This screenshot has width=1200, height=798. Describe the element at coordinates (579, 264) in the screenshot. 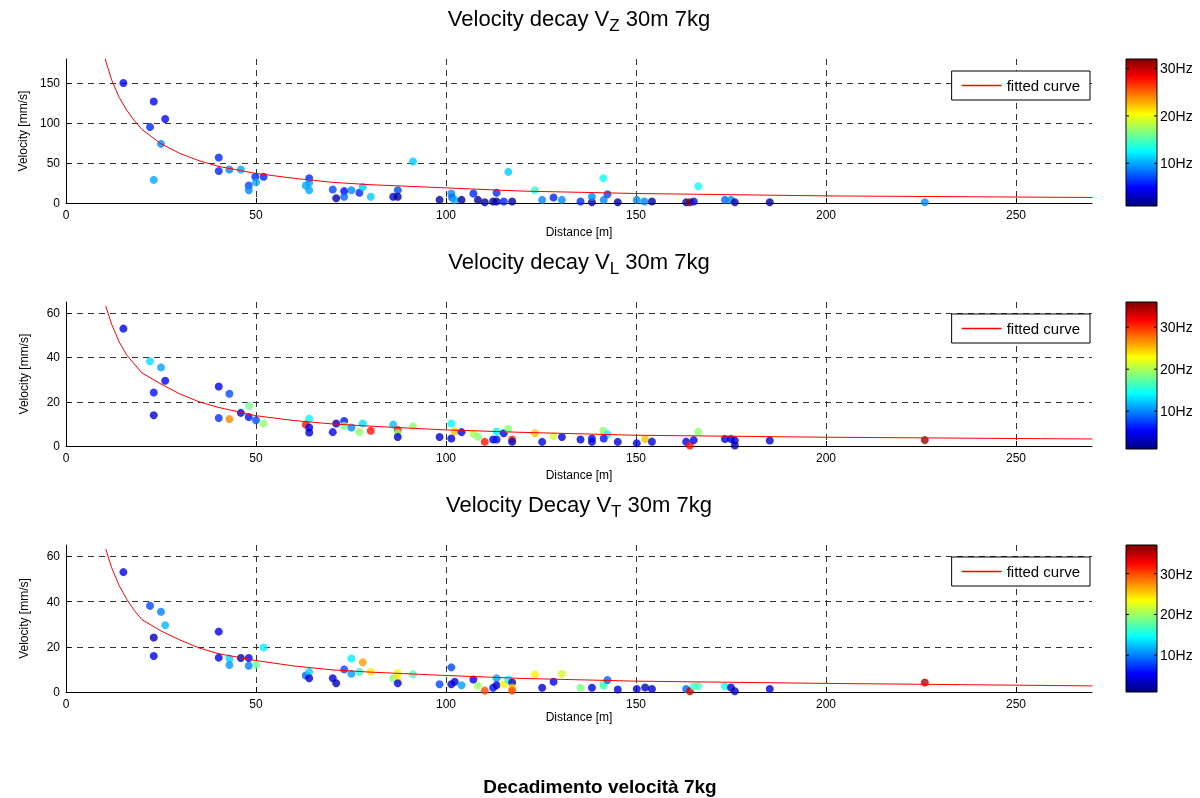

I see `chart-title: Velocity decay V$_{L}$ 30m 7kg` at that location.